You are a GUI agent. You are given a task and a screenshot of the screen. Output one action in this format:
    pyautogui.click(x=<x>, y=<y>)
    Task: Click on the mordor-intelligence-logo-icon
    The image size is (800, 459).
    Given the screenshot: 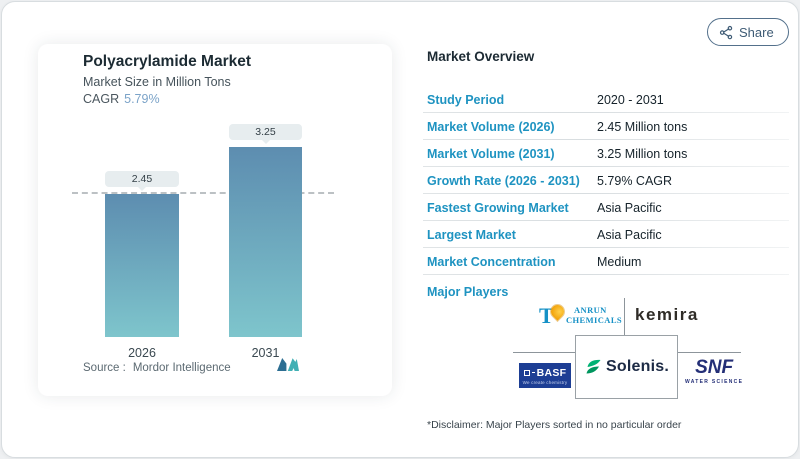 What is the action you would take?
    pyautogui.click(x=288, y=364)
    